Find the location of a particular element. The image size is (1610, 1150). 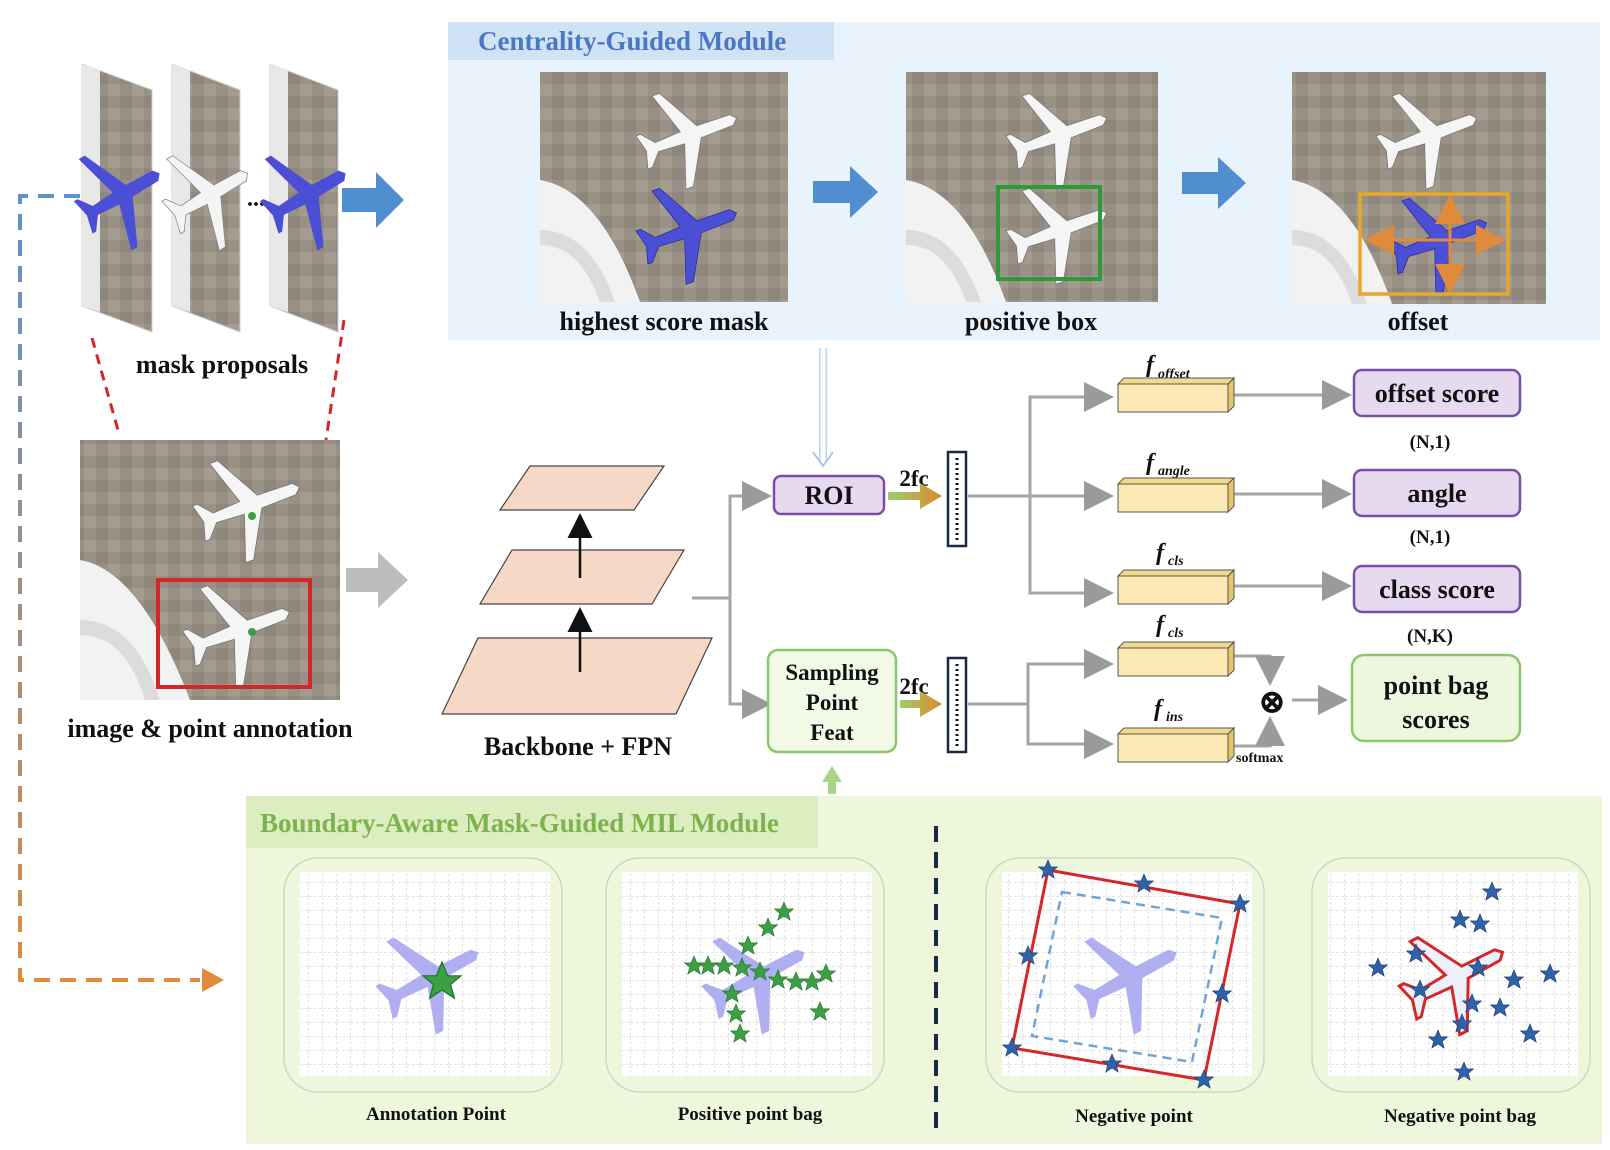

f-offset-block is located at coordinates (1176, 395).